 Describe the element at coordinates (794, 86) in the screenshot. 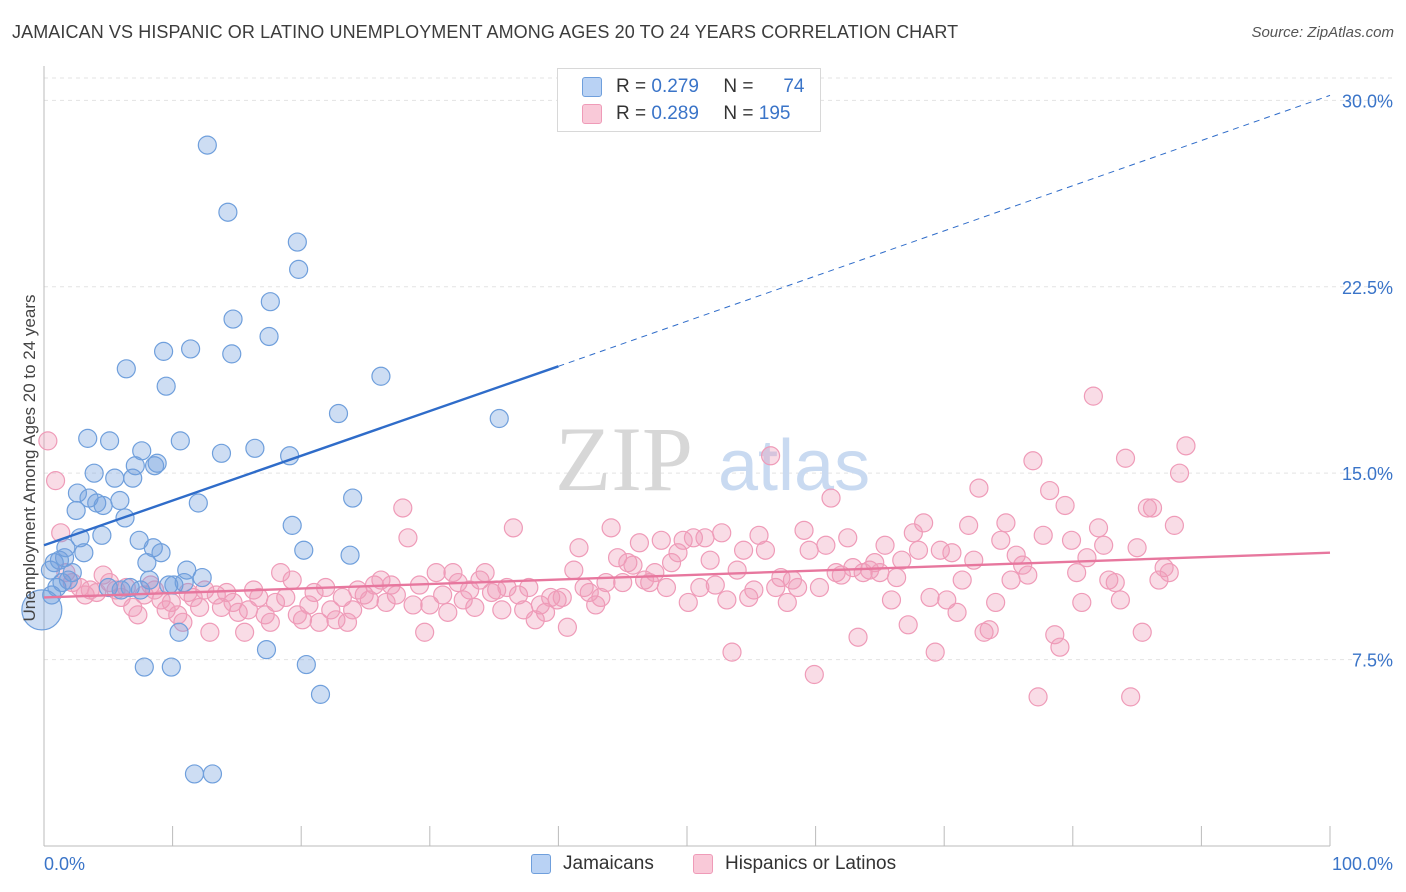

I see `n-value: 74` at that location.